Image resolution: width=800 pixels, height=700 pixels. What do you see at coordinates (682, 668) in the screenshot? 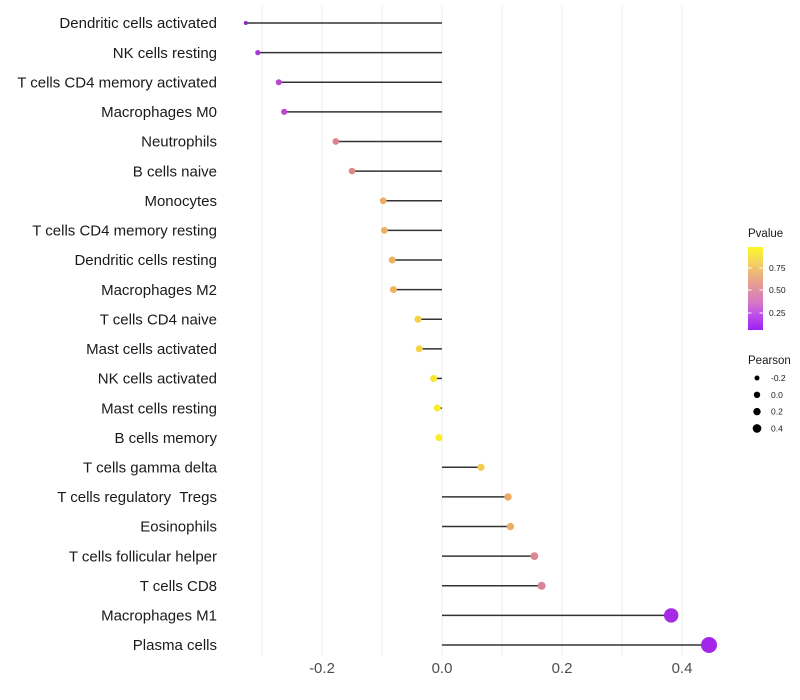
I see `x-tick-label: 0.4` at bounding box center [682, 668].